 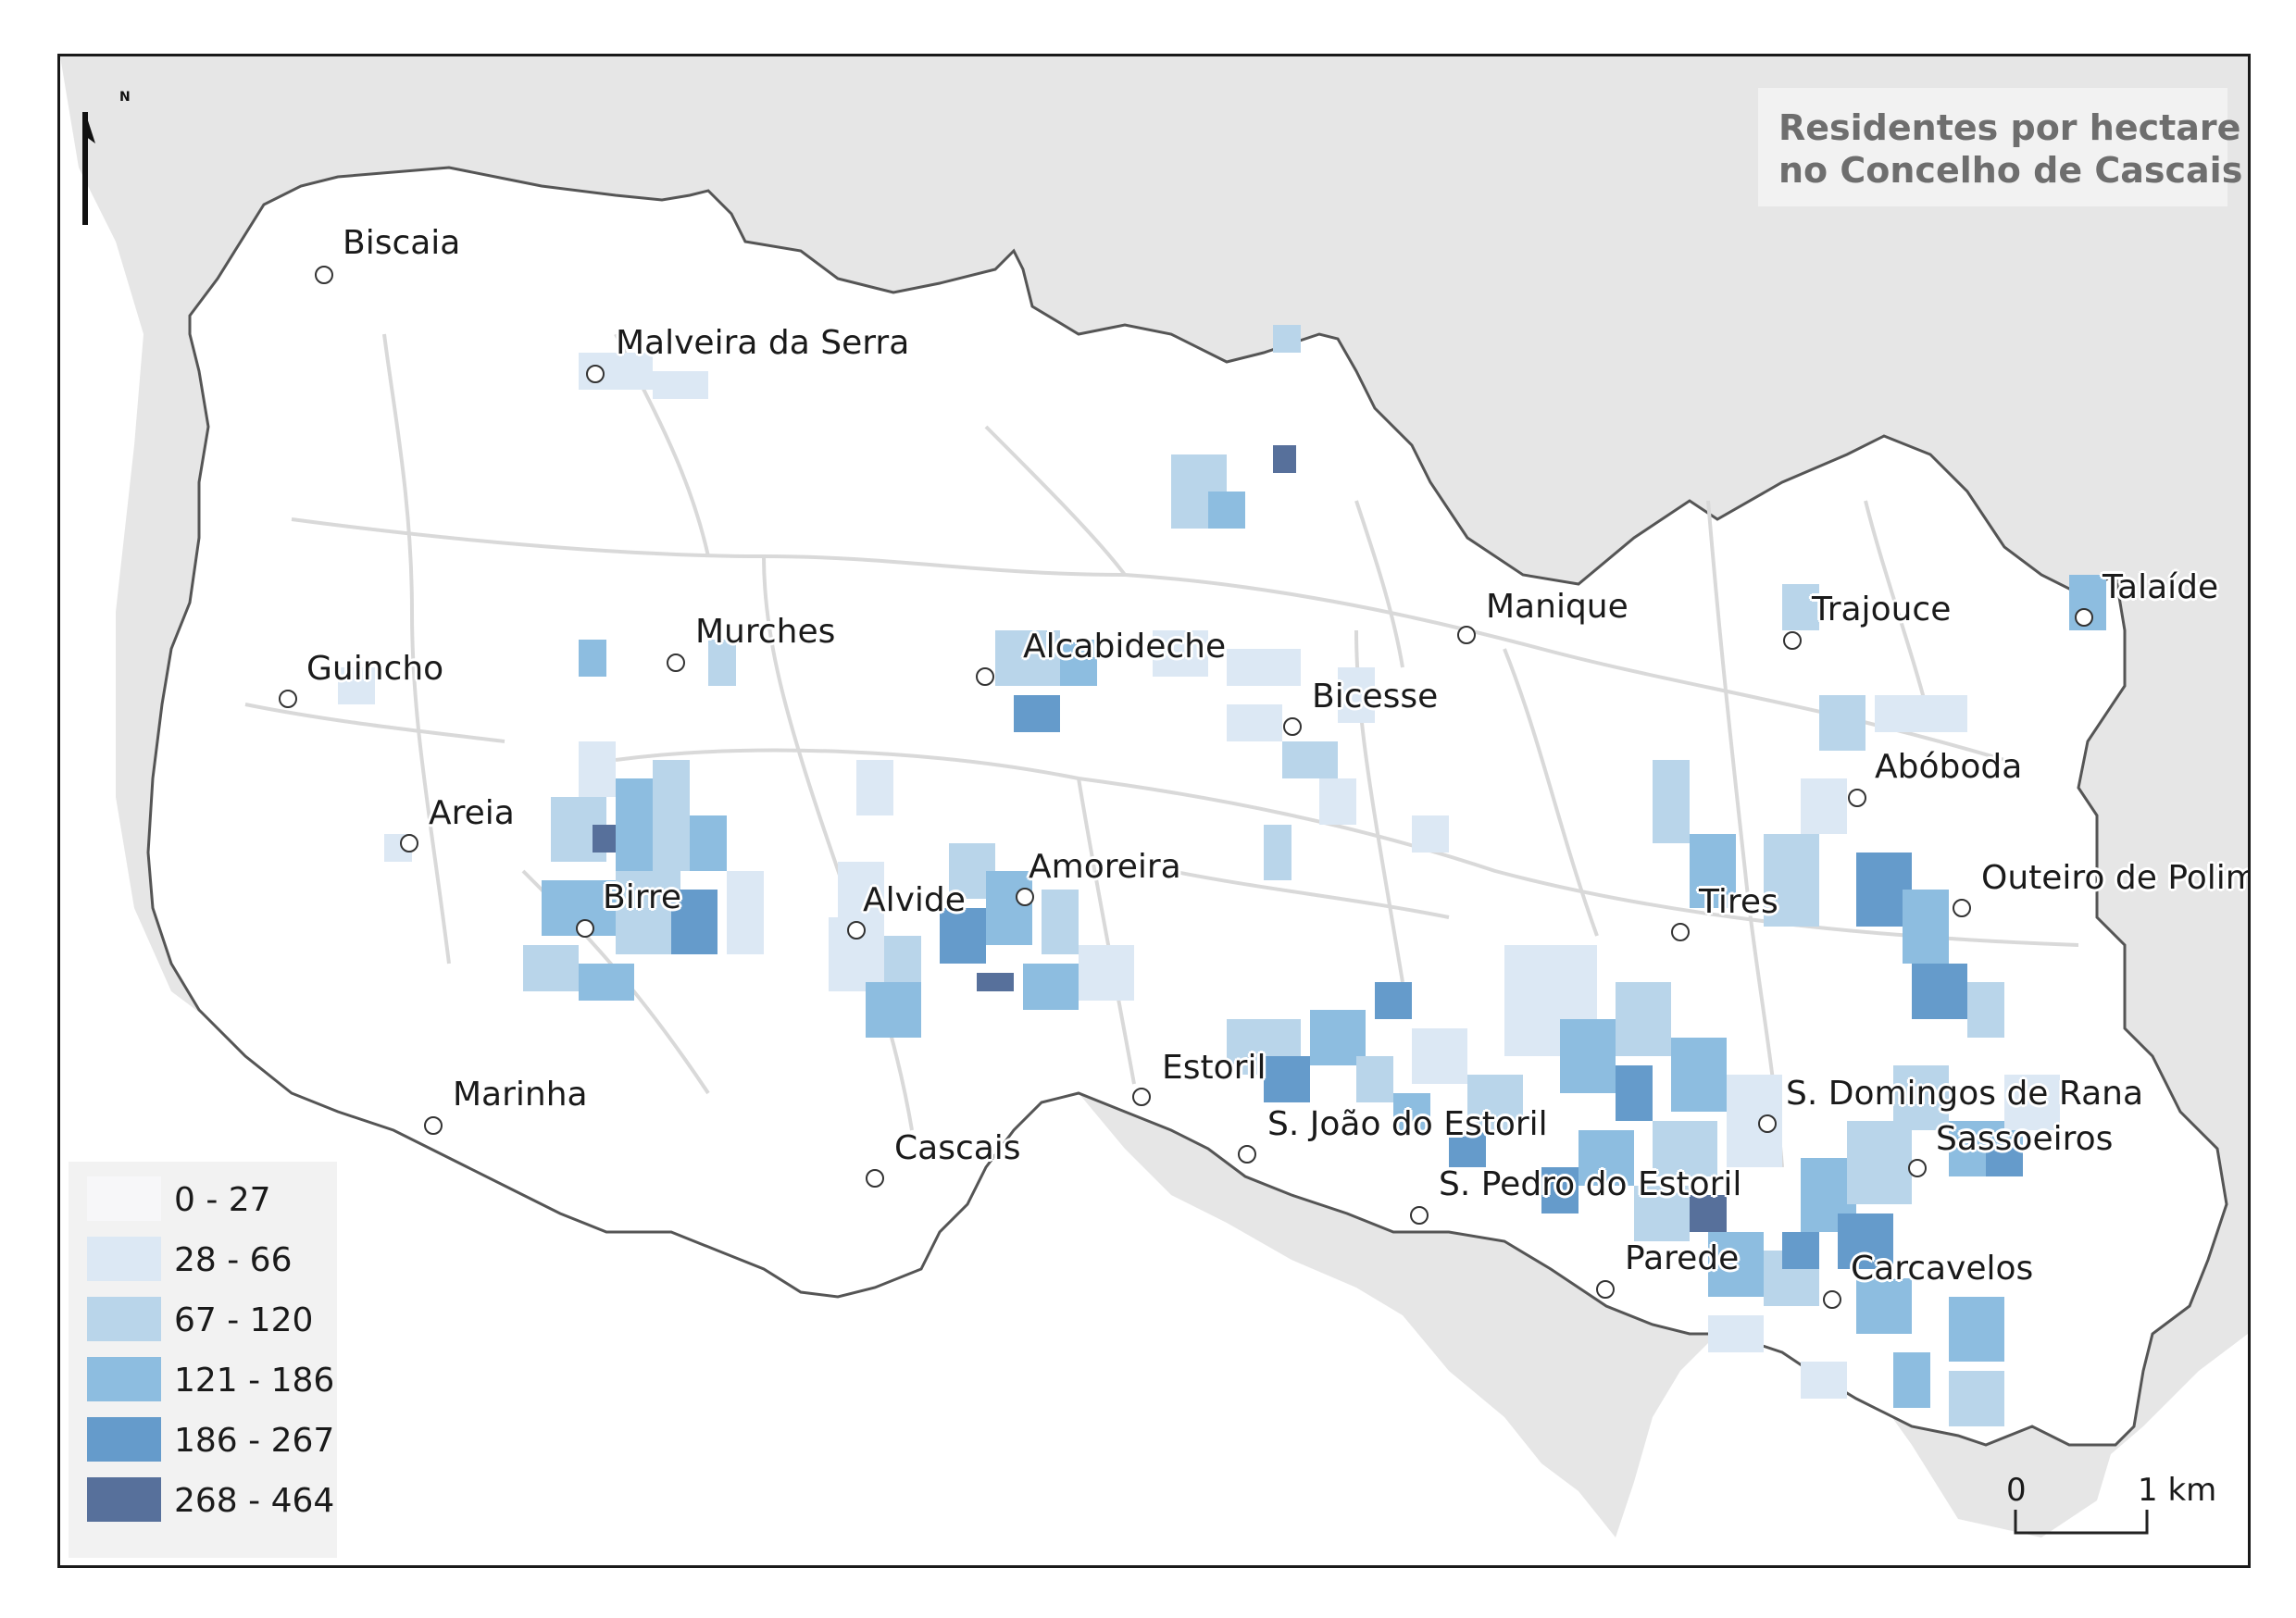 What do you see at coordinates (1419, 1215) in the screenshot?
I see `place-marker-s-pedro-do-estoril` at bounding box center [1419, 1215].